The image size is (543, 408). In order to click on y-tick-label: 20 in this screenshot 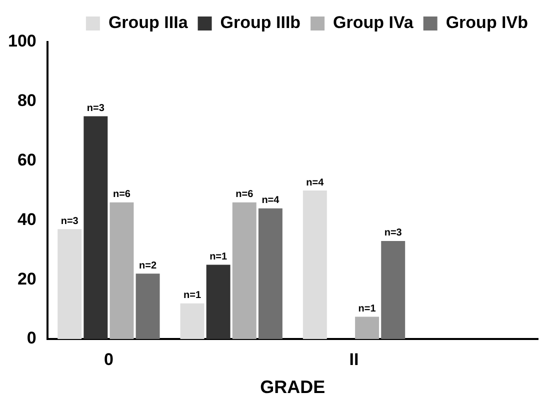, I will do `click(26, 278)`.